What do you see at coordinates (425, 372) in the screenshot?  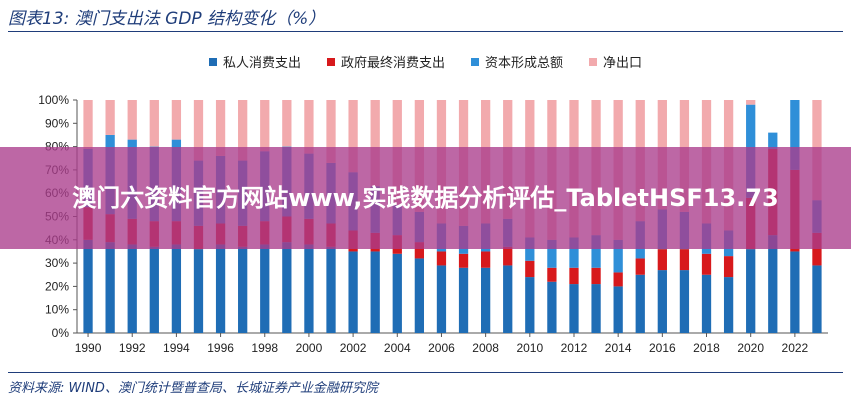 I see `source-rule` at bounding box center [425, 372].